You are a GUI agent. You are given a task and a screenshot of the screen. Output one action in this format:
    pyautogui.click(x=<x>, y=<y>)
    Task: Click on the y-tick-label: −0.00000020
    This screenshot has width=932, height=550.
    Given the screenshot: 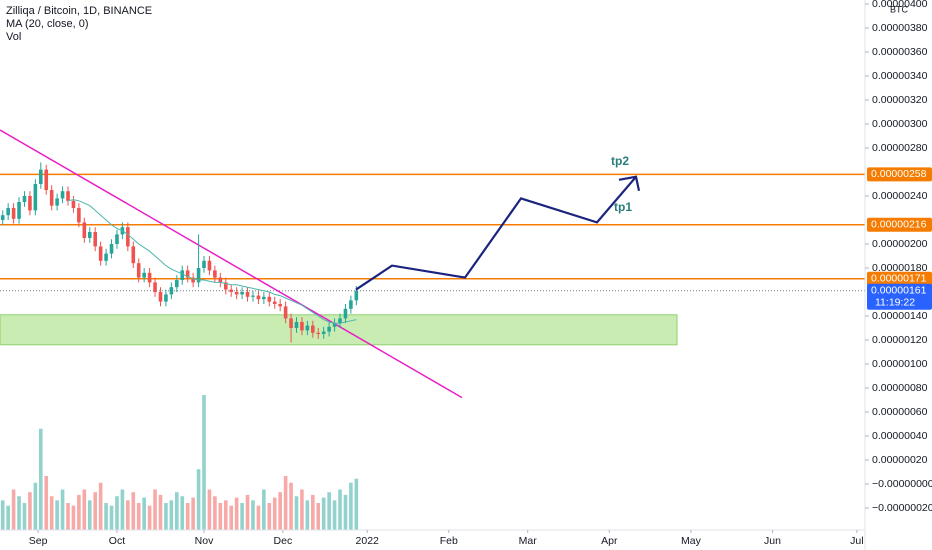 What is the action you would take?
    pyautogui.click(x=902, y=508)
    